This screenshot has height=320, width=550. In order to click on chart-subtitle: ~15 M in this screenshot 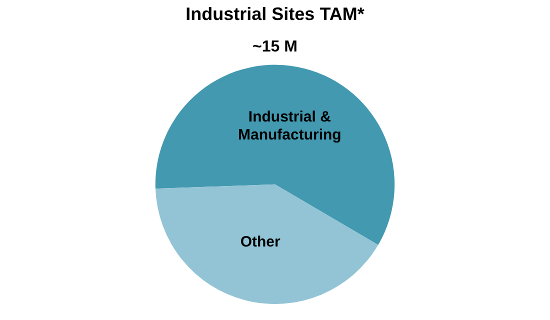, I will do `click(275, 47)`.